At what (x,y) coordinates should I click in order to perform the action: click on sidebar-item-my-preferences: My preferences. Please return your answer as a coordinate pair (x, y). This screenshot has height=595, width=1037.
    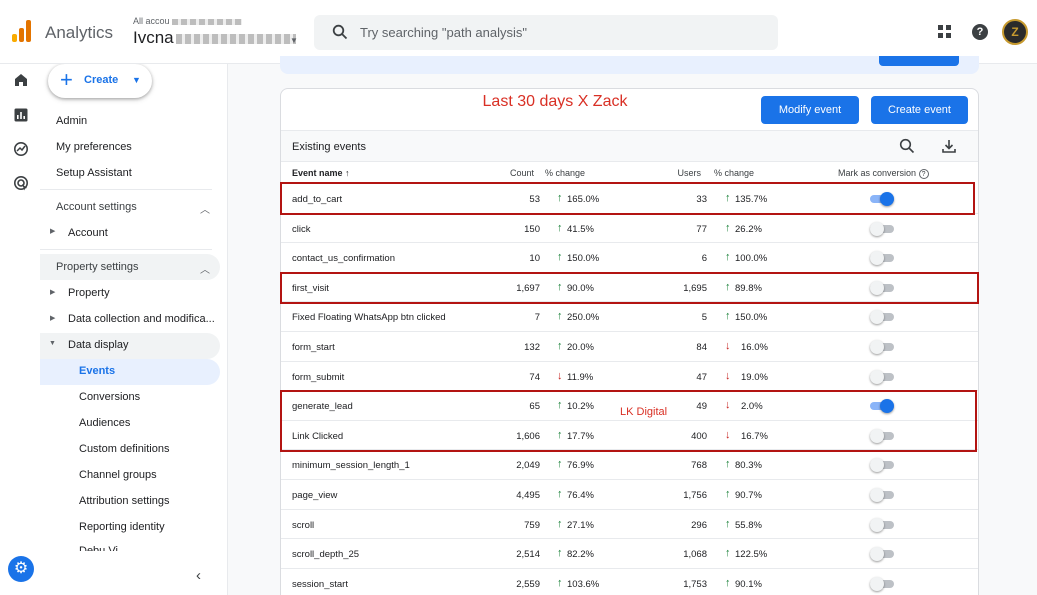
    Looking at the image, I should click on (94, 147).